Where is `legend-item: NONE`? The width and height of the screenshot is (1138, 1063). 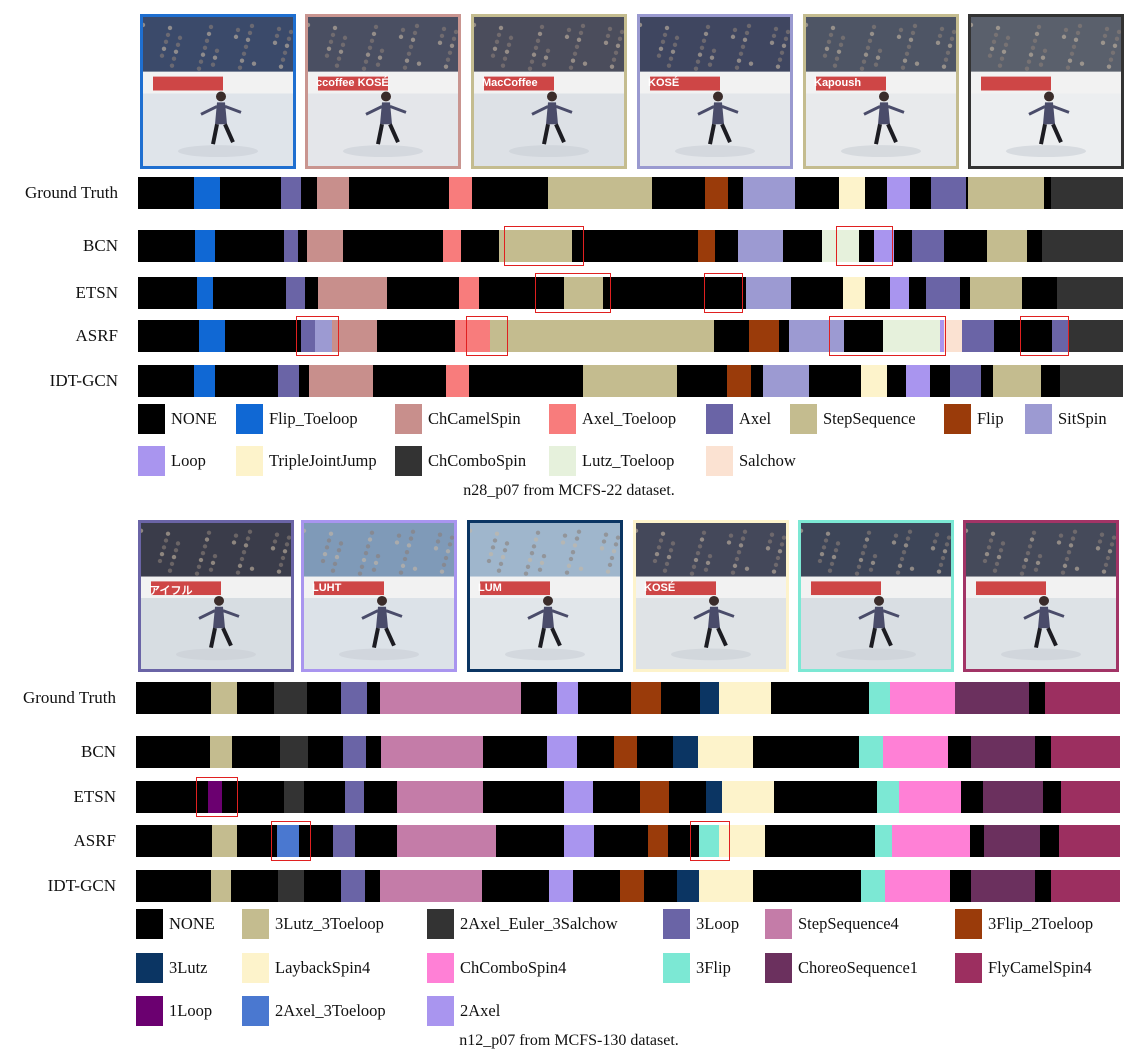 legend-item: NONE is located at coordinates (177, 419).